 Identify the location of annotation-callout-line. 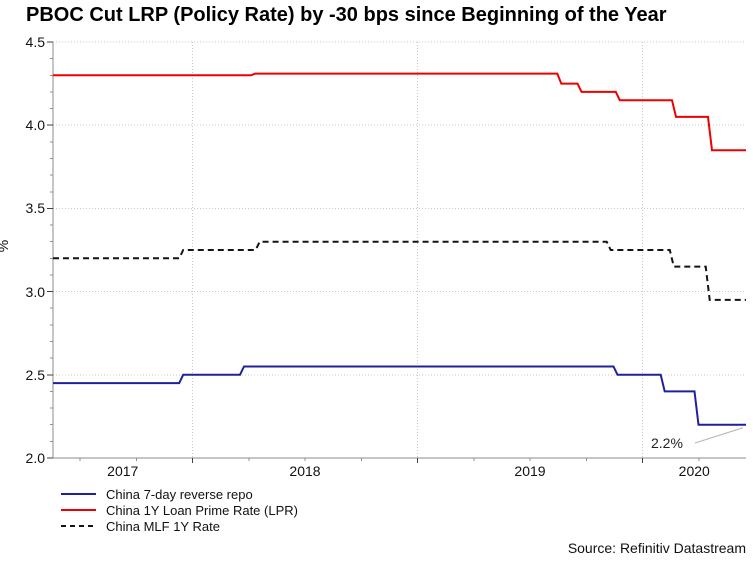
(719, 435).